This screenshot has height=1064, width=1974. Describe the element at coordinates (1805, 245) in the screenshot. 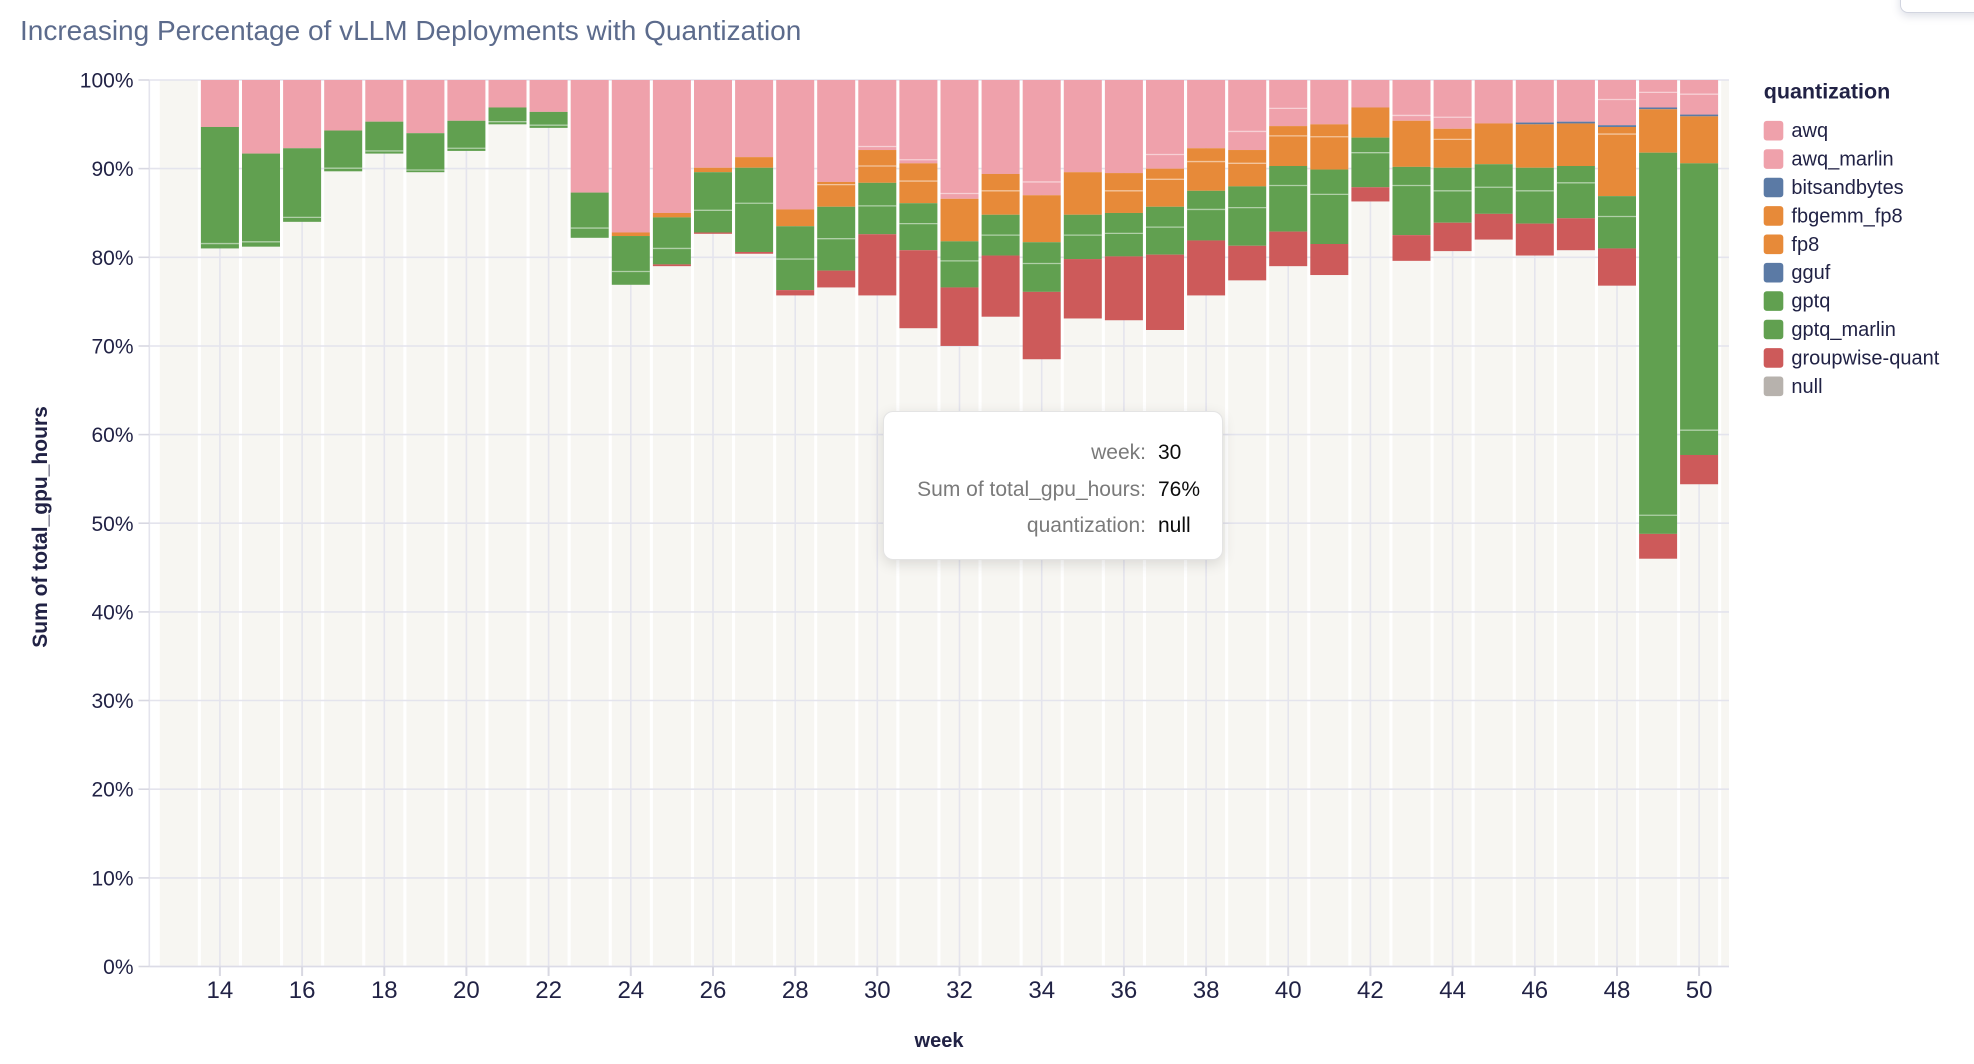

I see `svg-text: fp8` at that location.